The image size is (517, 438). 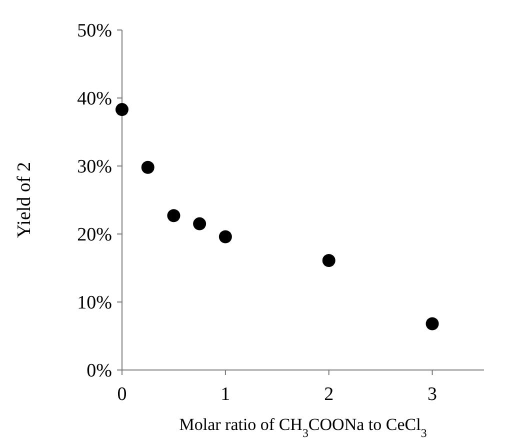 I want to click on x-tick-label: 2, so click(x=329, y=394).